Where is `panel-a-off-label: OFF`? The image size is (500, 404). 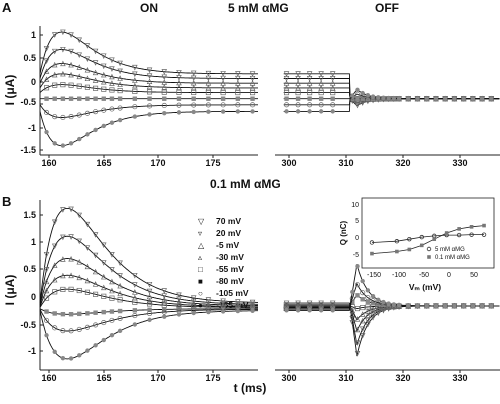 panel-a-off-label: OFF is located at coordinates (387, 8).